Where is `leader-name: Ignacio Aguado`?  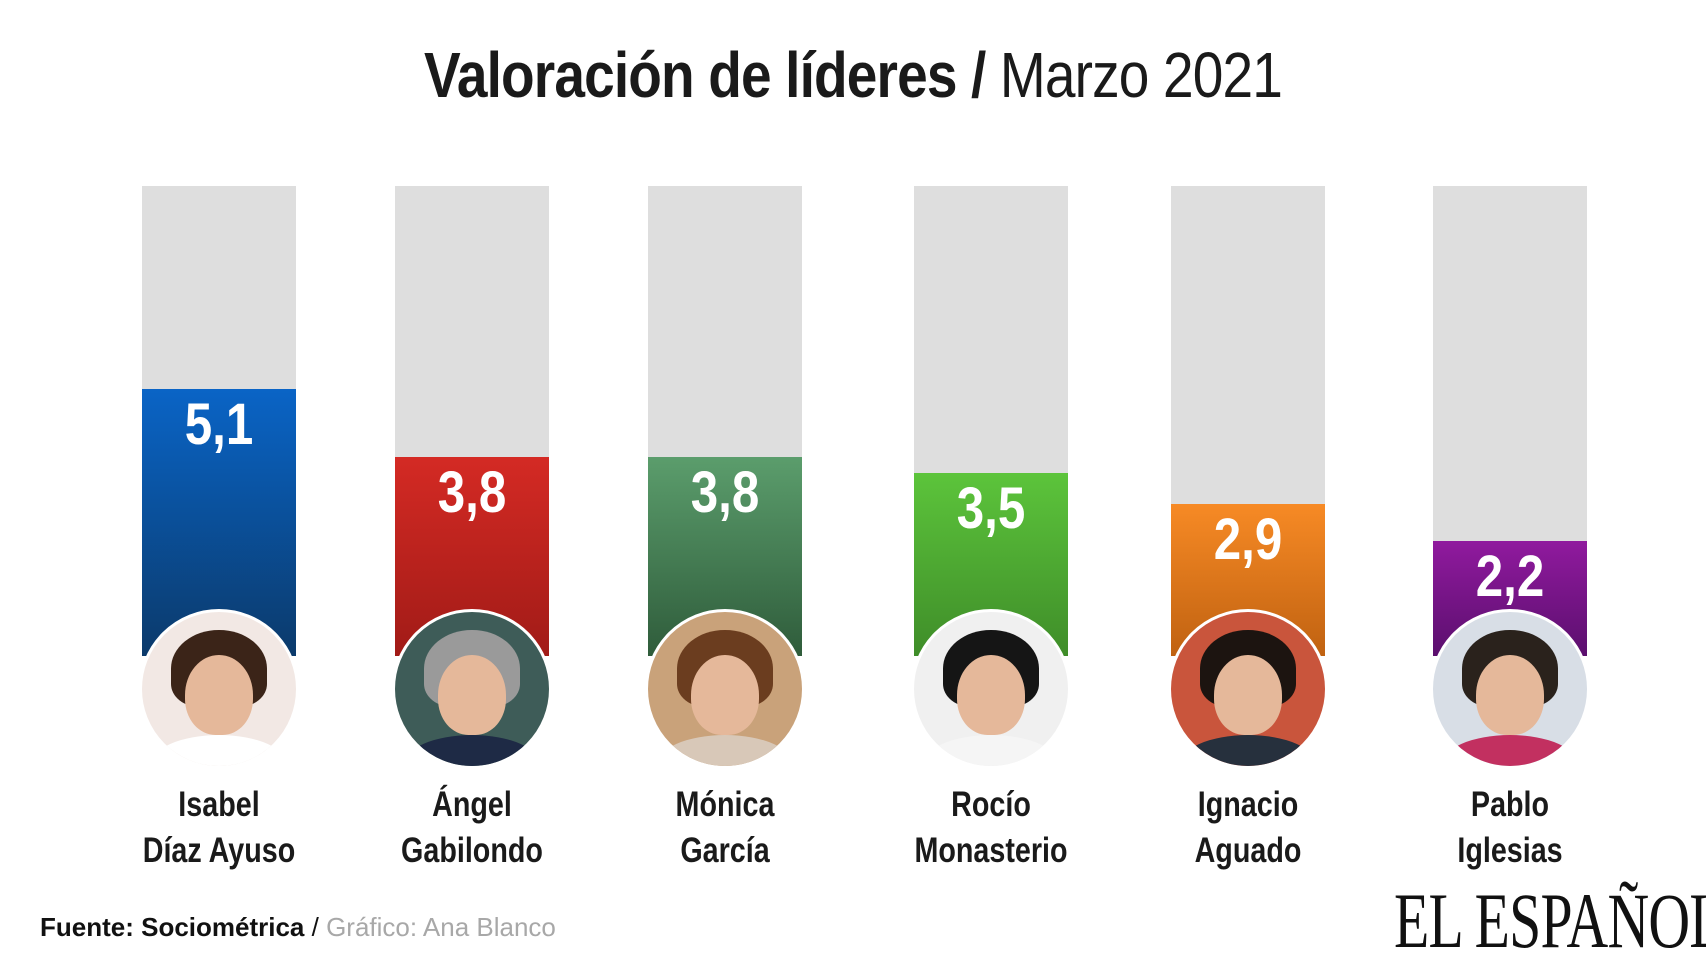
leader-name: Ignacio Aguado is located at coordinates (1248, 828).